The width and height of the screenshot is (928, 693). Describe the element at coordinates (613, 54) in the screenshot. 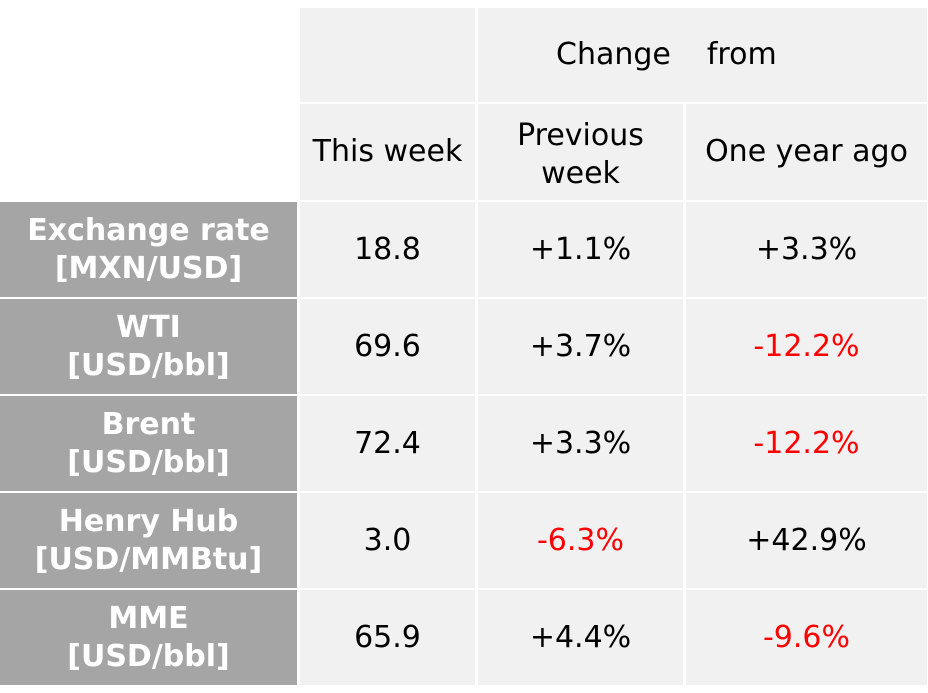

I see `change-header-text: Change` at that location.